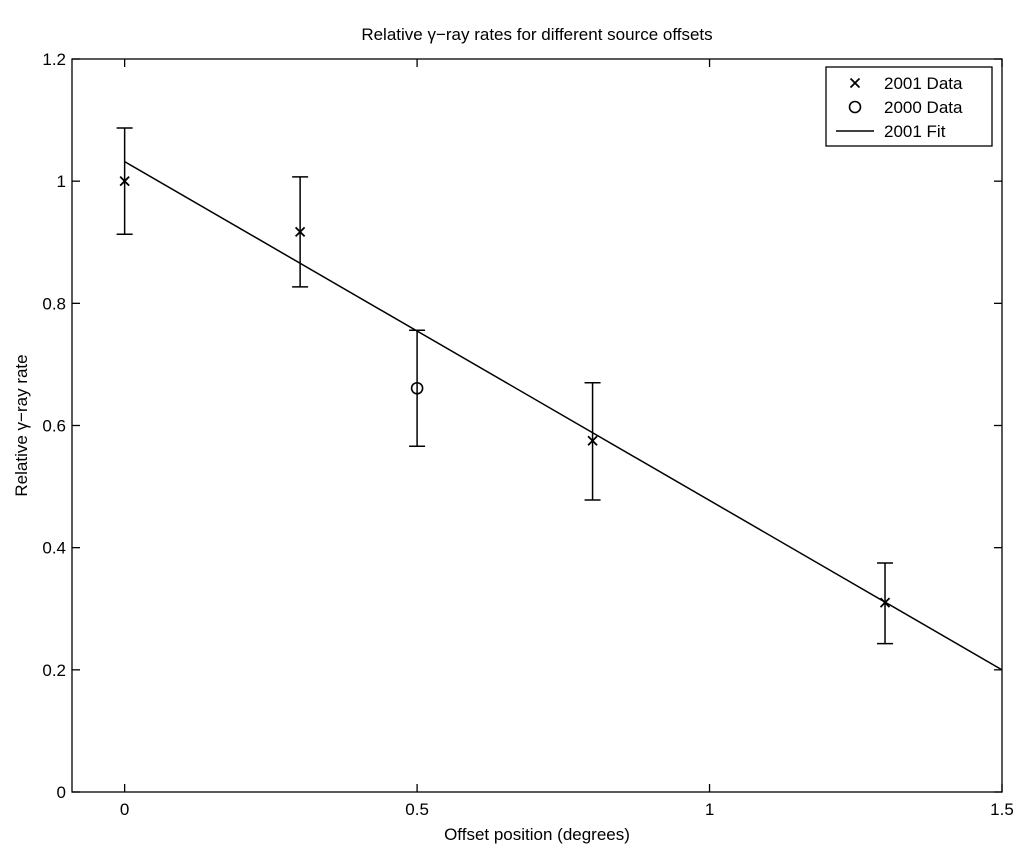  What do you see at coordinates (537, 834) in the screenshot?
I see `x-axis-label: Offset position (degrees)` at bounding box center [537, 834].